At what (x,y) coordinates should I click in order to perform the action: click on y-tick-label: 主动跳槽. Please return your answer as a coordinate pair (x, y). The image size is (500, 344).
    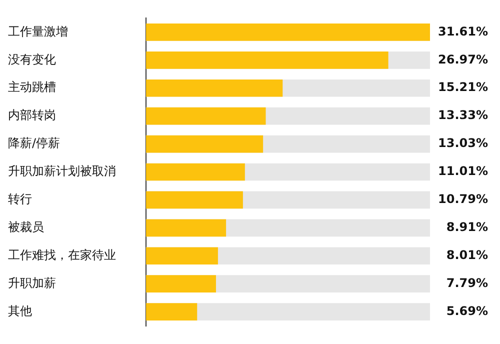
    Looking at the image, I should click on (32, 87).